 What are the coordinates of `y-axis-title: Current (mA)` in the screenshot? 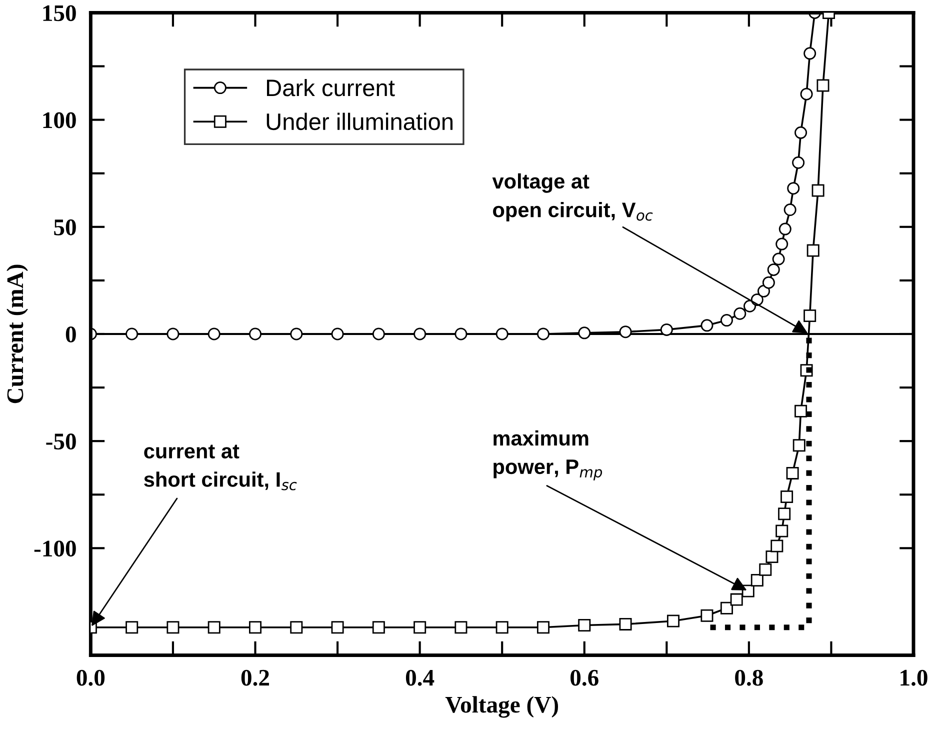 It's located at (17, 334).